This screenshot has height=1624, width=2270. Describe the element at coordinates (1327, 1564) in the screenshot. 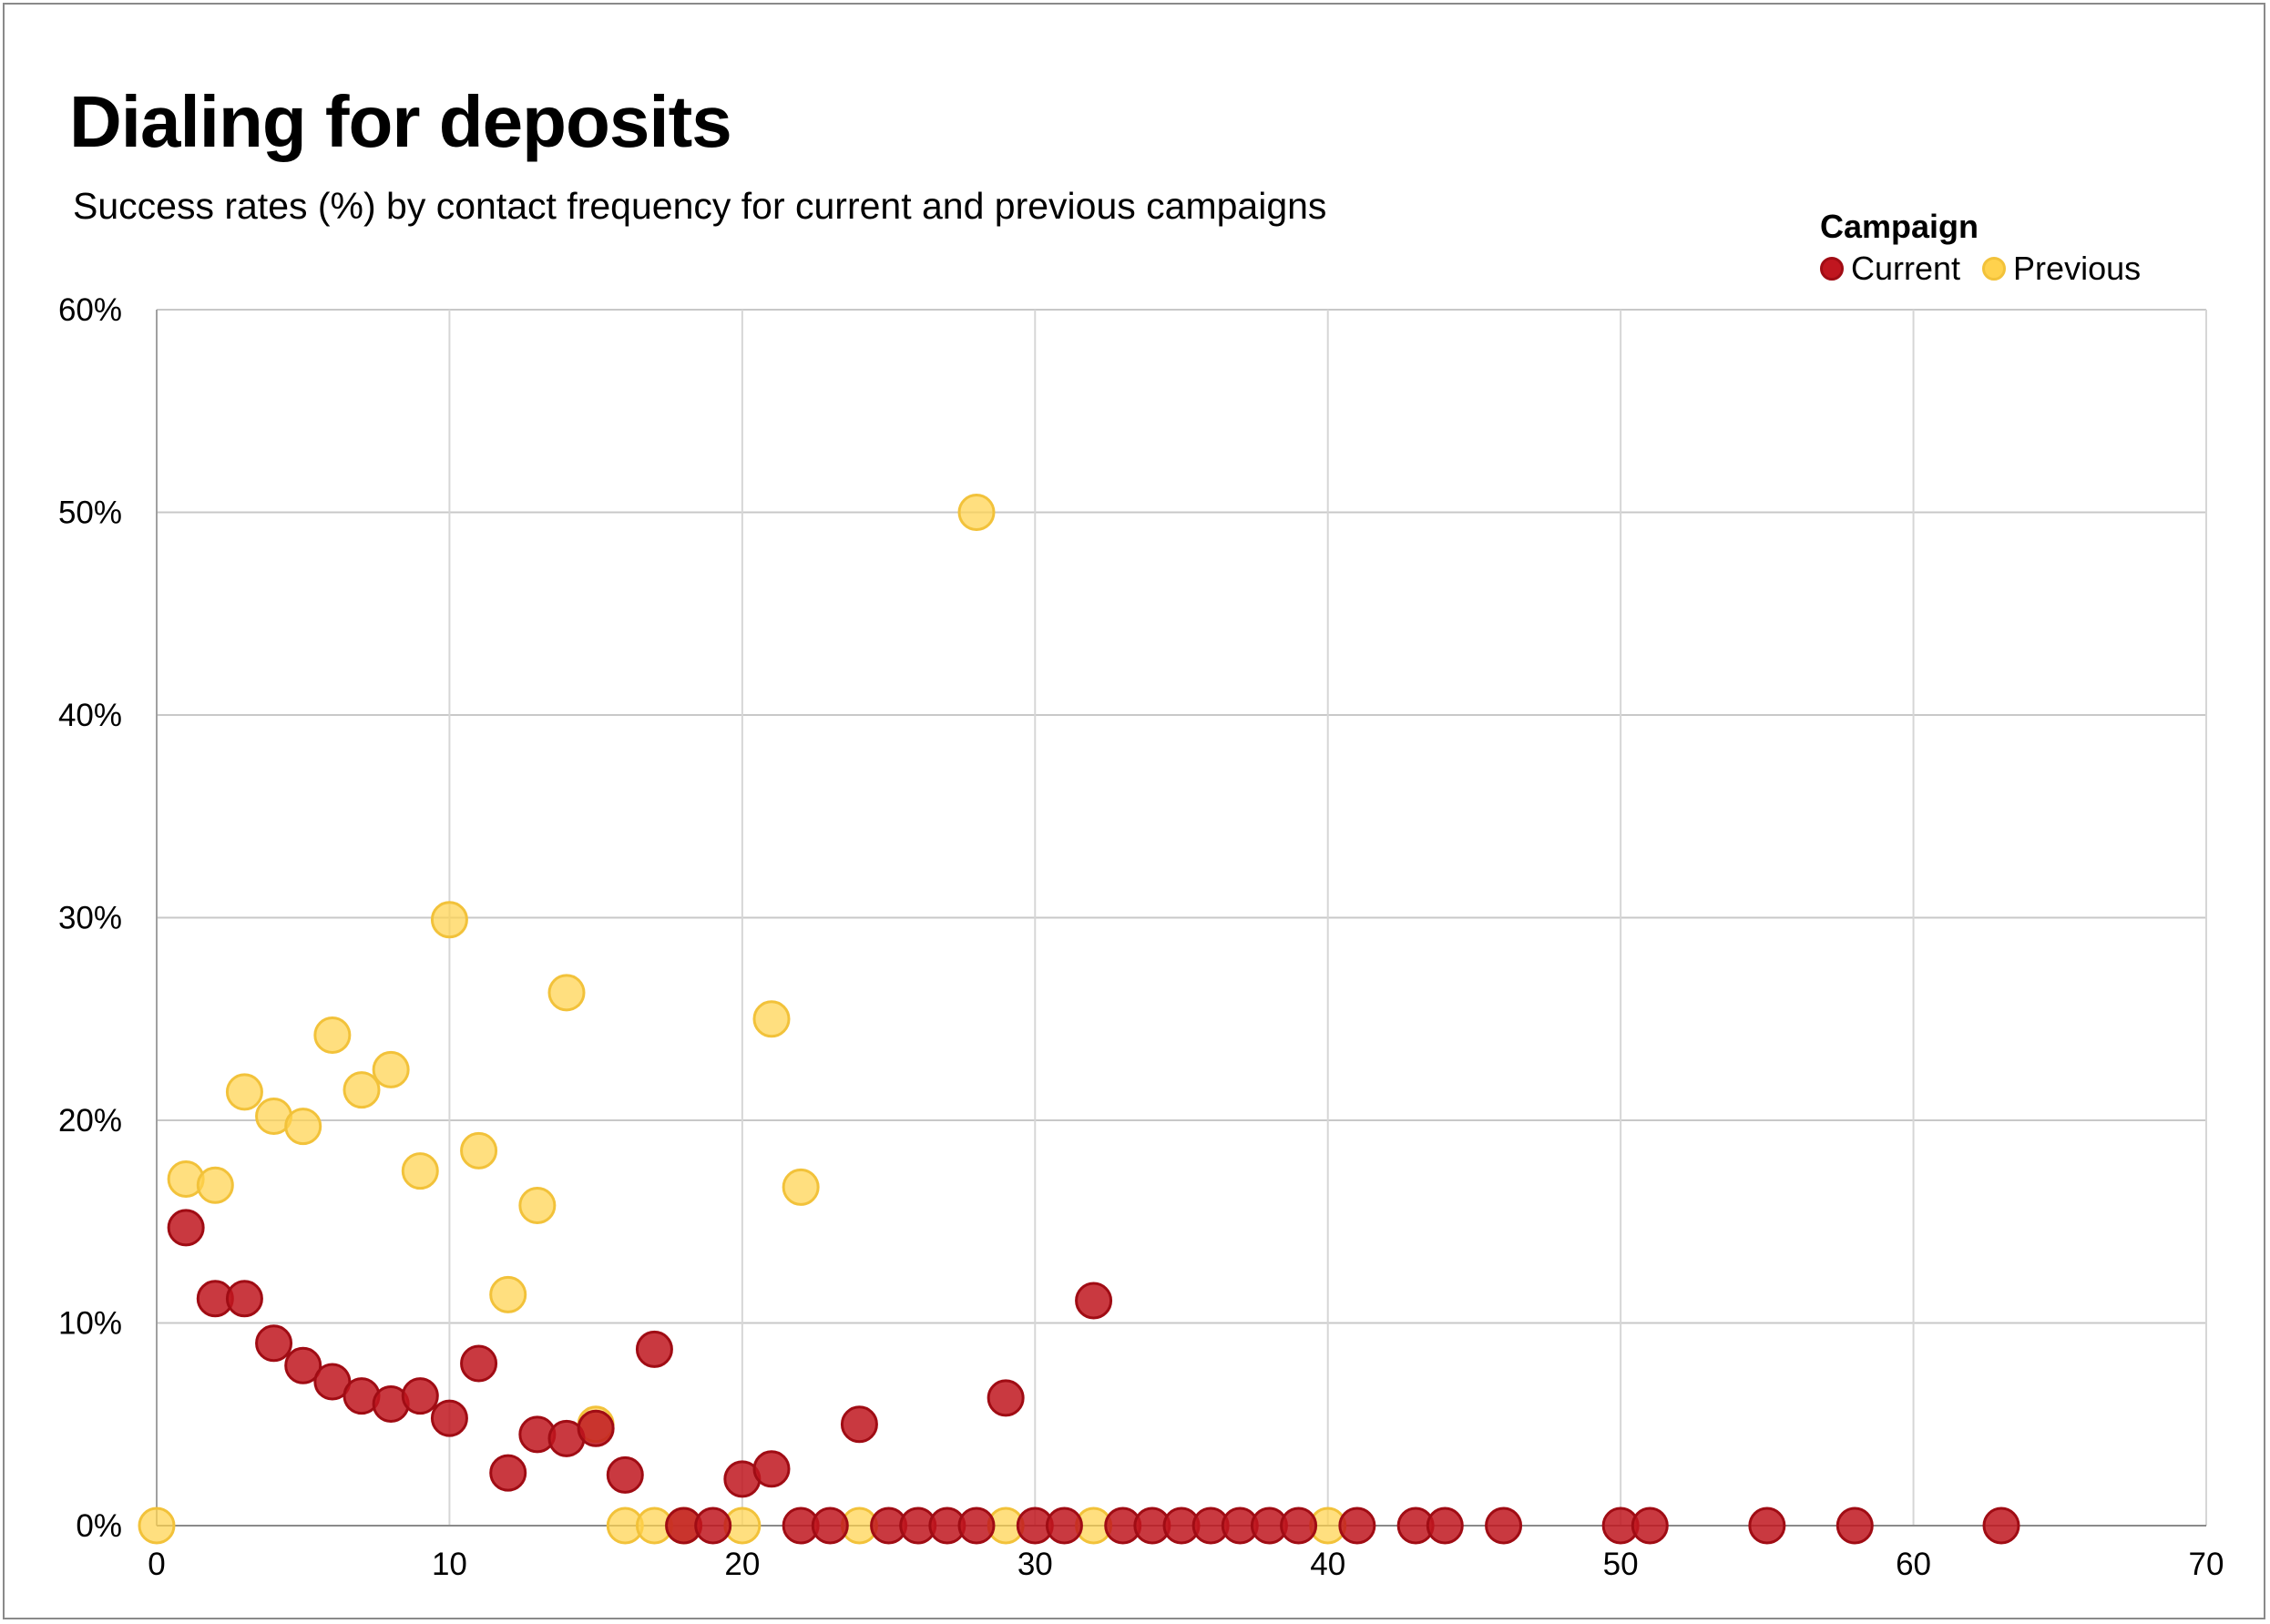

I see `x-tick-label: 40` at that location.